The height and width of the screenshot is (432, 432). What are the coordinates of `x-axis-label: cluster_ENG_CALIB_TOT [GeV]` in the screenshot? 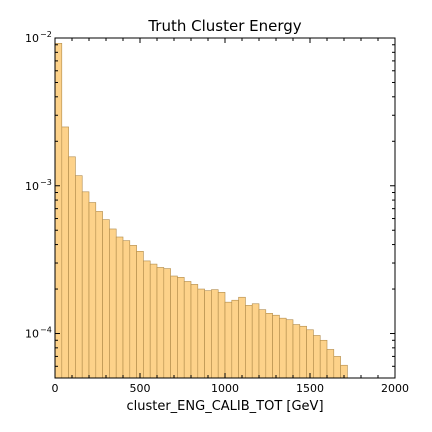 It's located at (224, 406).